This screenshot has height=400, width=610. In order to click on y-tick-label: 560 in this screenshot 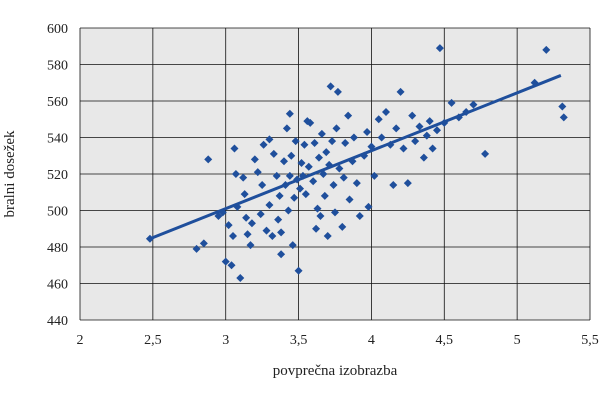, I will do `click(57, 102)`.